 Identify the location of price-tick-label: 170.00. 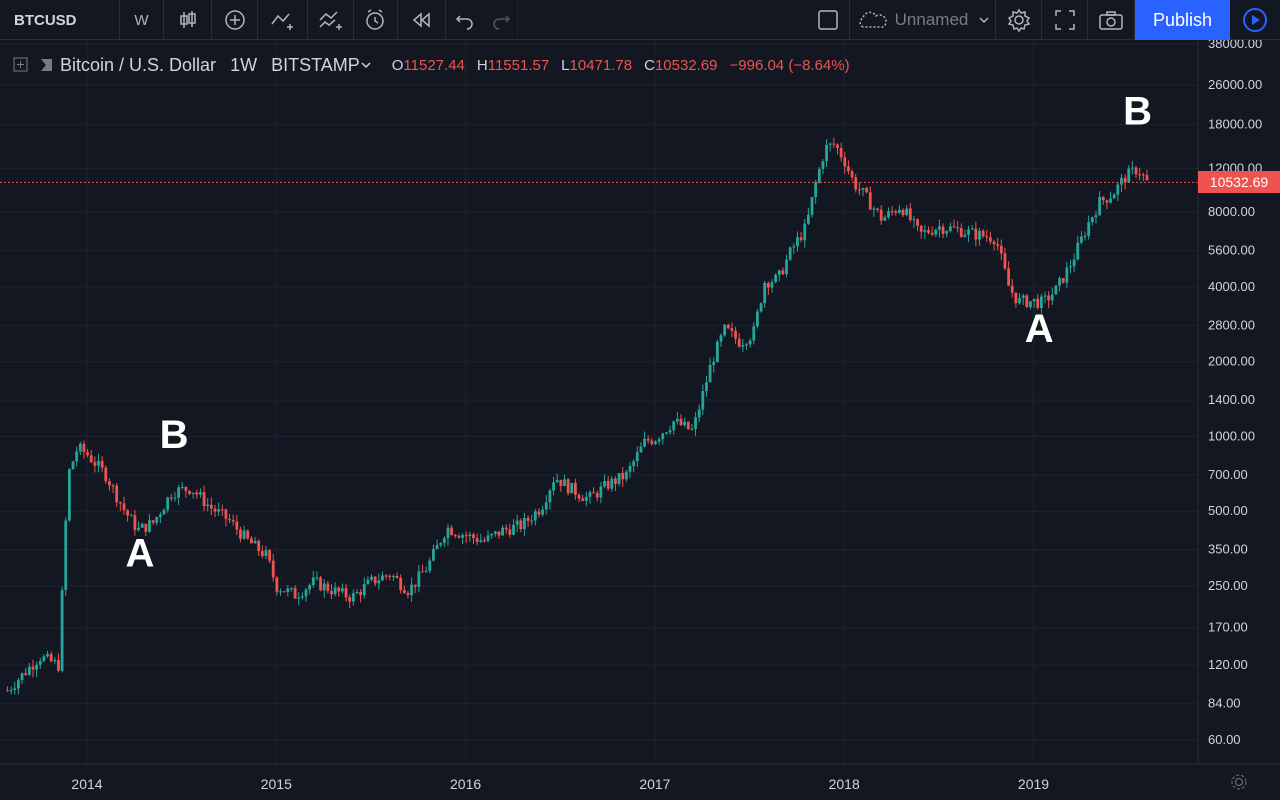
(1228, 627).